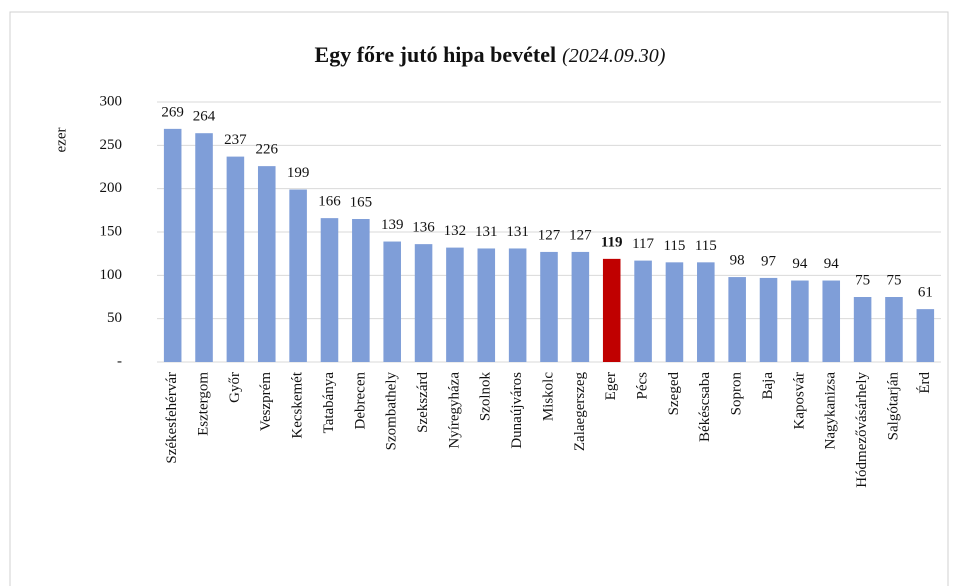 The image size is (958, 586). What do you see at coordinates (392, 225) in the screenshot?
I see `data-label: 139` at bounding box center [392, 225].